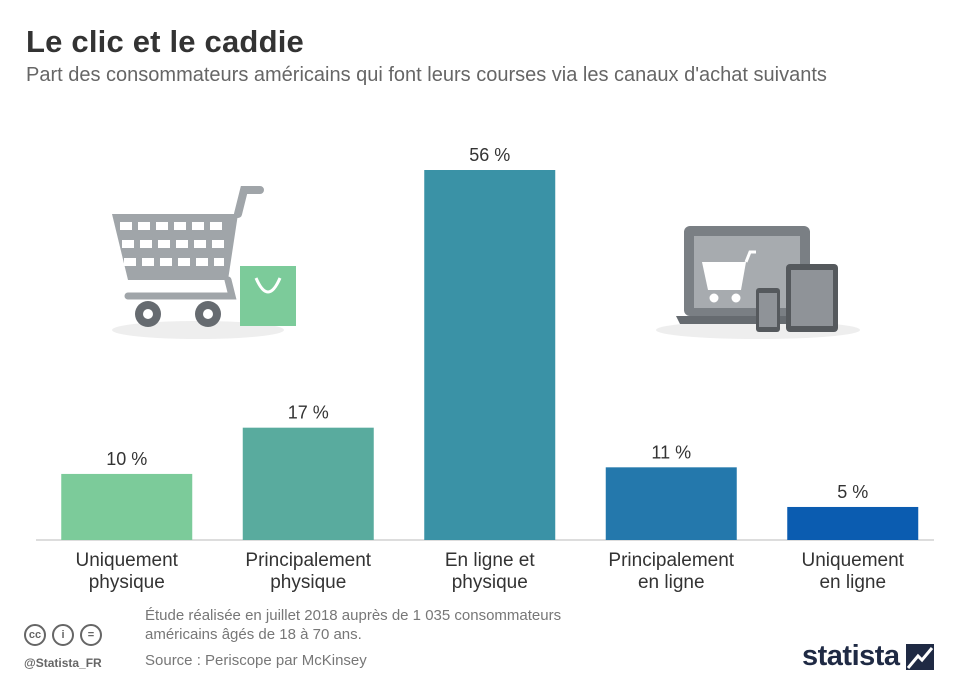 The height and width of the screenshot is (684, 960). Describe the element at coordinates (63, 663) in the screenshot. I see `social-handle: @Statista_FR` at that location.